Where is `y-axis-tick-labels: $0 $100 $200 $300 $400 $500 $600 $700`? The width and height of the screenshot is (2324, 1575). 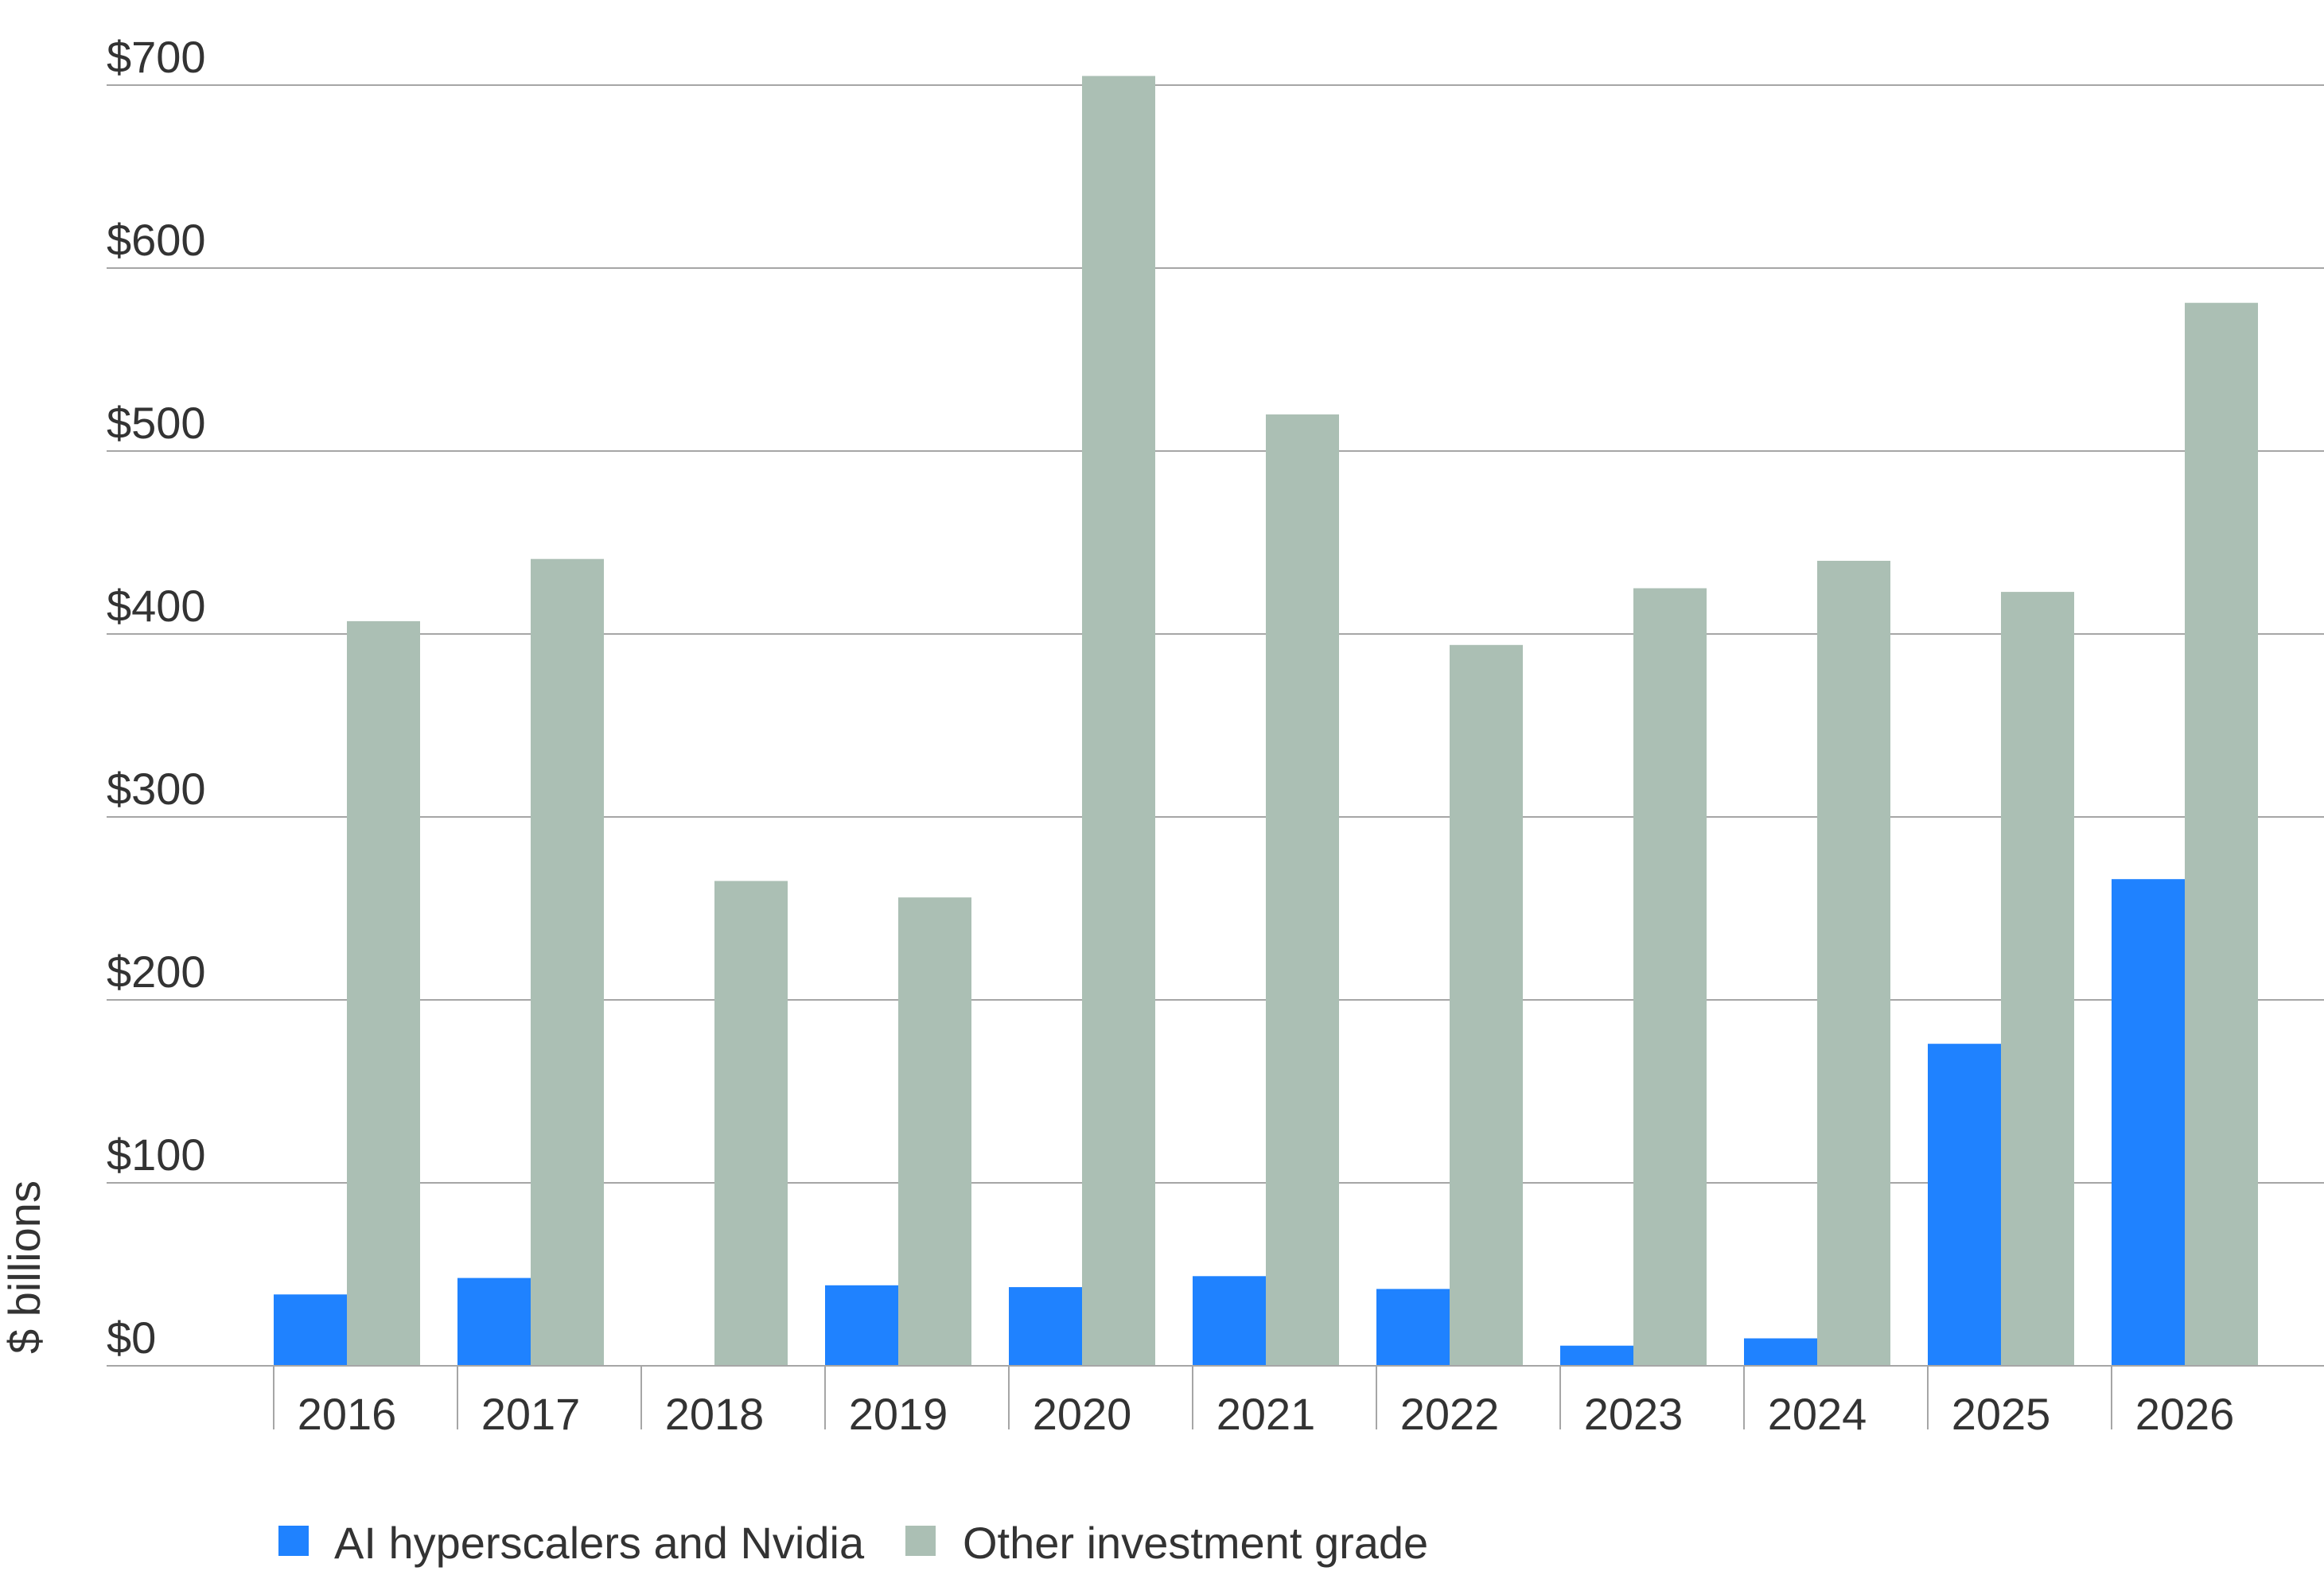
y-axis-tick-labels: $0 $100 $200 $300 $400 $500 $600 $700 is located at coordinates (156, 697).